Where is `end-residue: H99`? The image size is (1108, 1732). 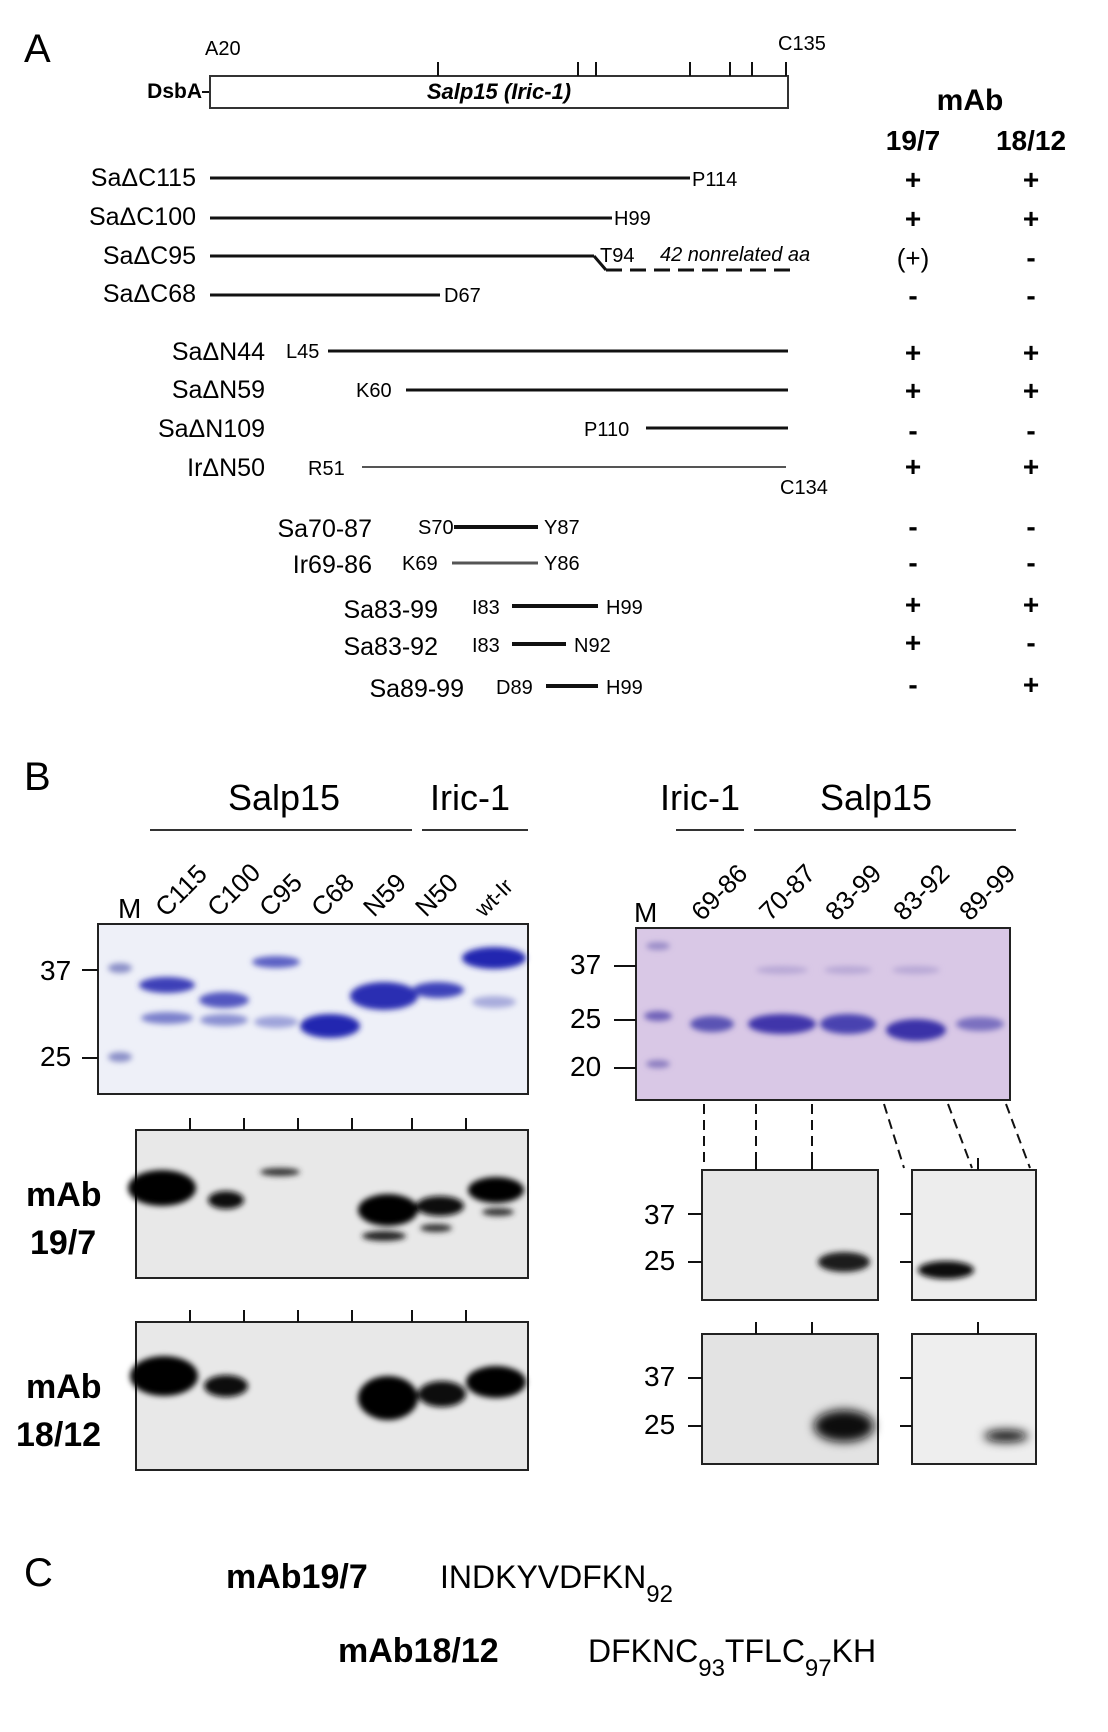
end-residue: H99 is located at coordinates (624, 608).